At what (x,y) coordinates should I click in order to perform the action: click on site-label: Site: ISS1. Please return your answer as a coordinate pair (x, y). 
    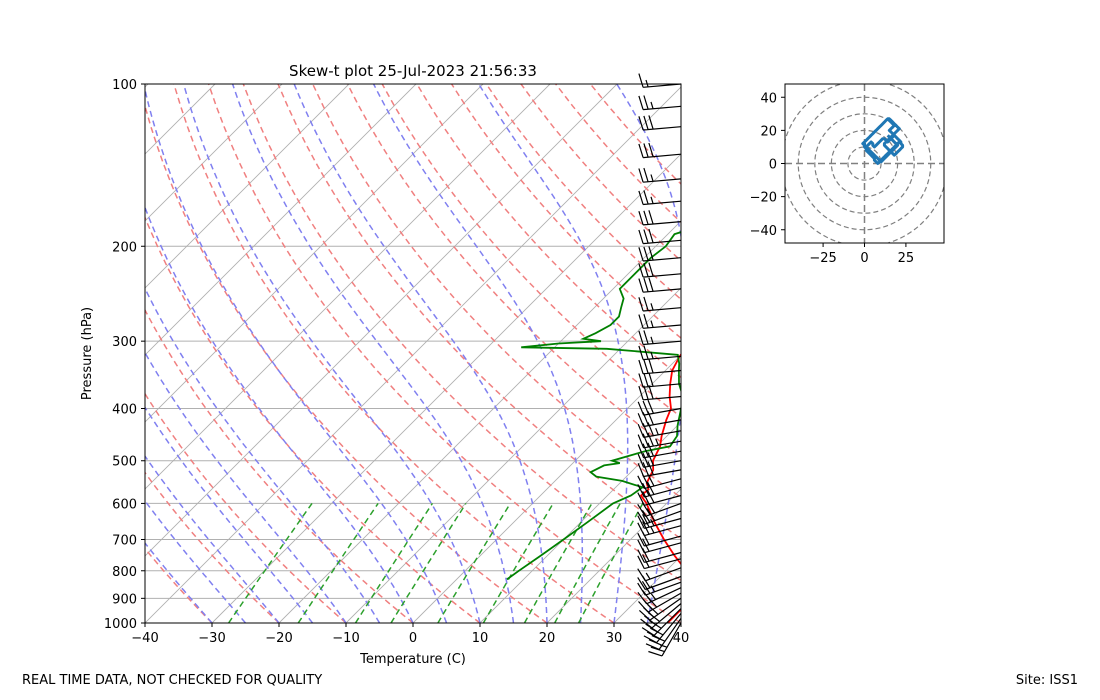
    Looking at the image, I should click on (1046, 680).